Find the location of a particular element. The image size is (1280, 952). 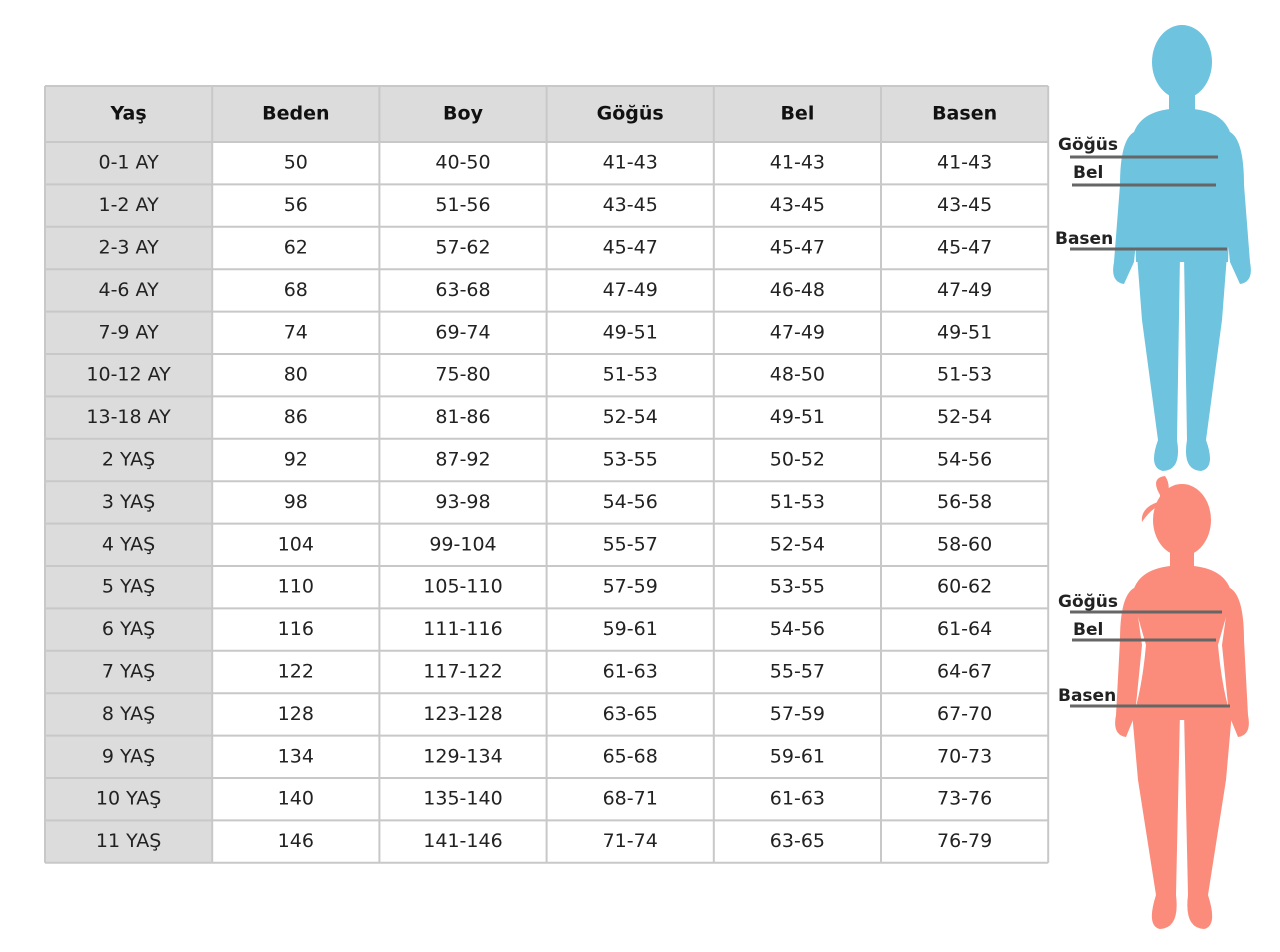

table-cell: 67-70 is located at coordinates (964, 714).